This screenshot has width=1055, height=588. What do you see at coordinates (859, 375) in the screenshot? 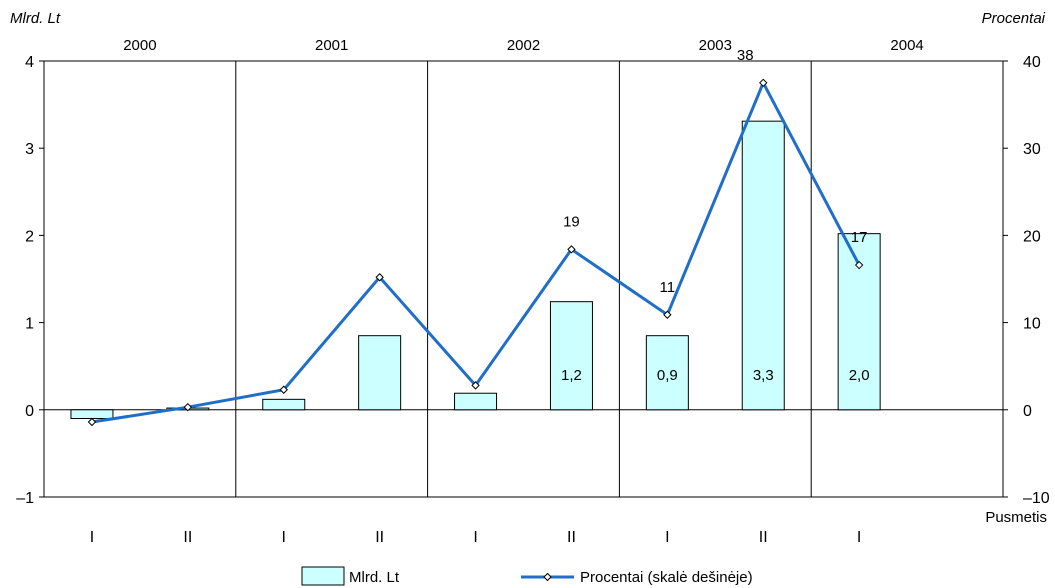
I see `bar-data-label: 2,0` at bounding box center [859, 375].